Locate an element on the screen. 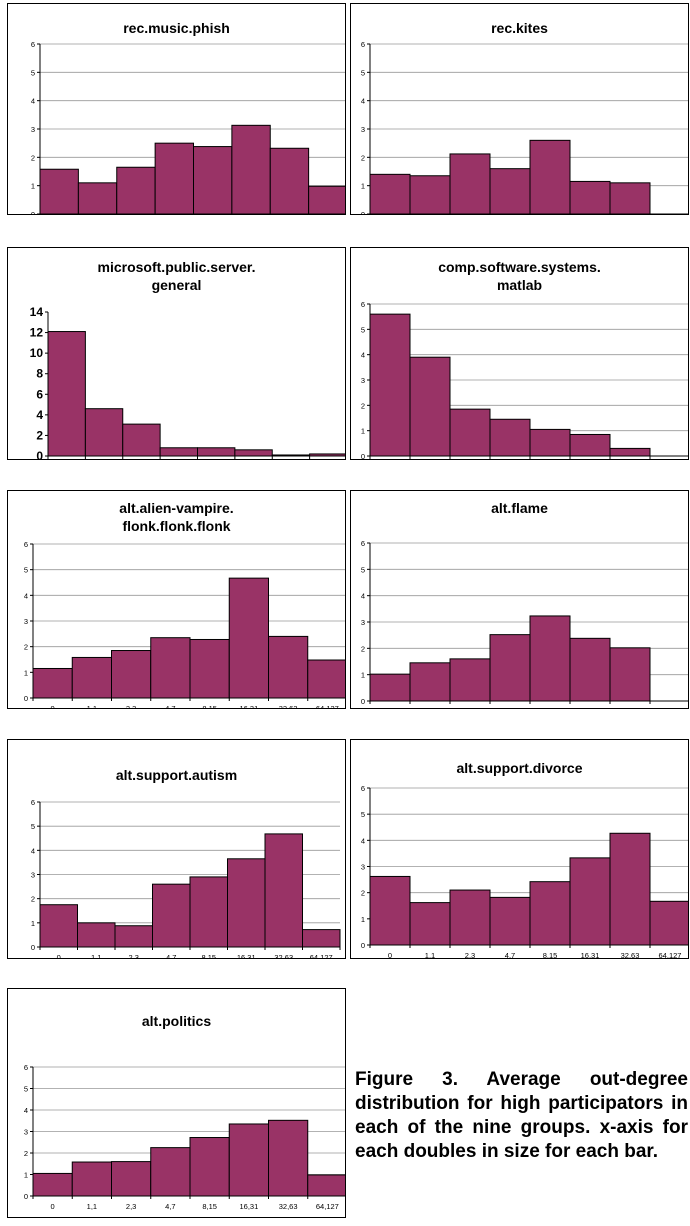 The width and height of the screenshot is (690, 1226). chart-title: rec.kites is located at coordinates (519, 28).